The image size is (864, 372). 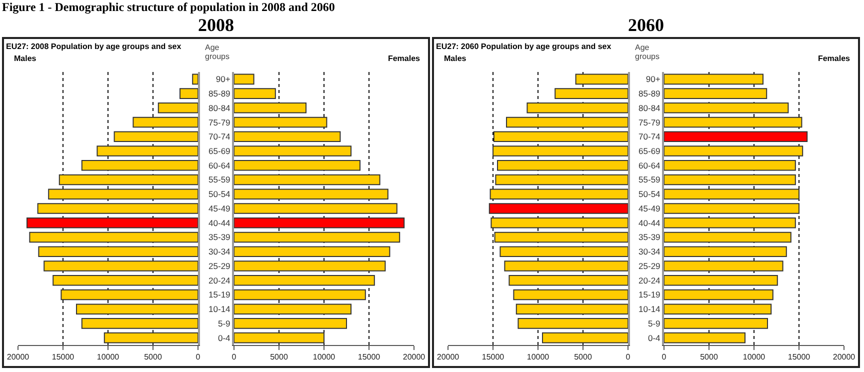 I want to click on chart-title: 2008, so click(x=216, y=25).